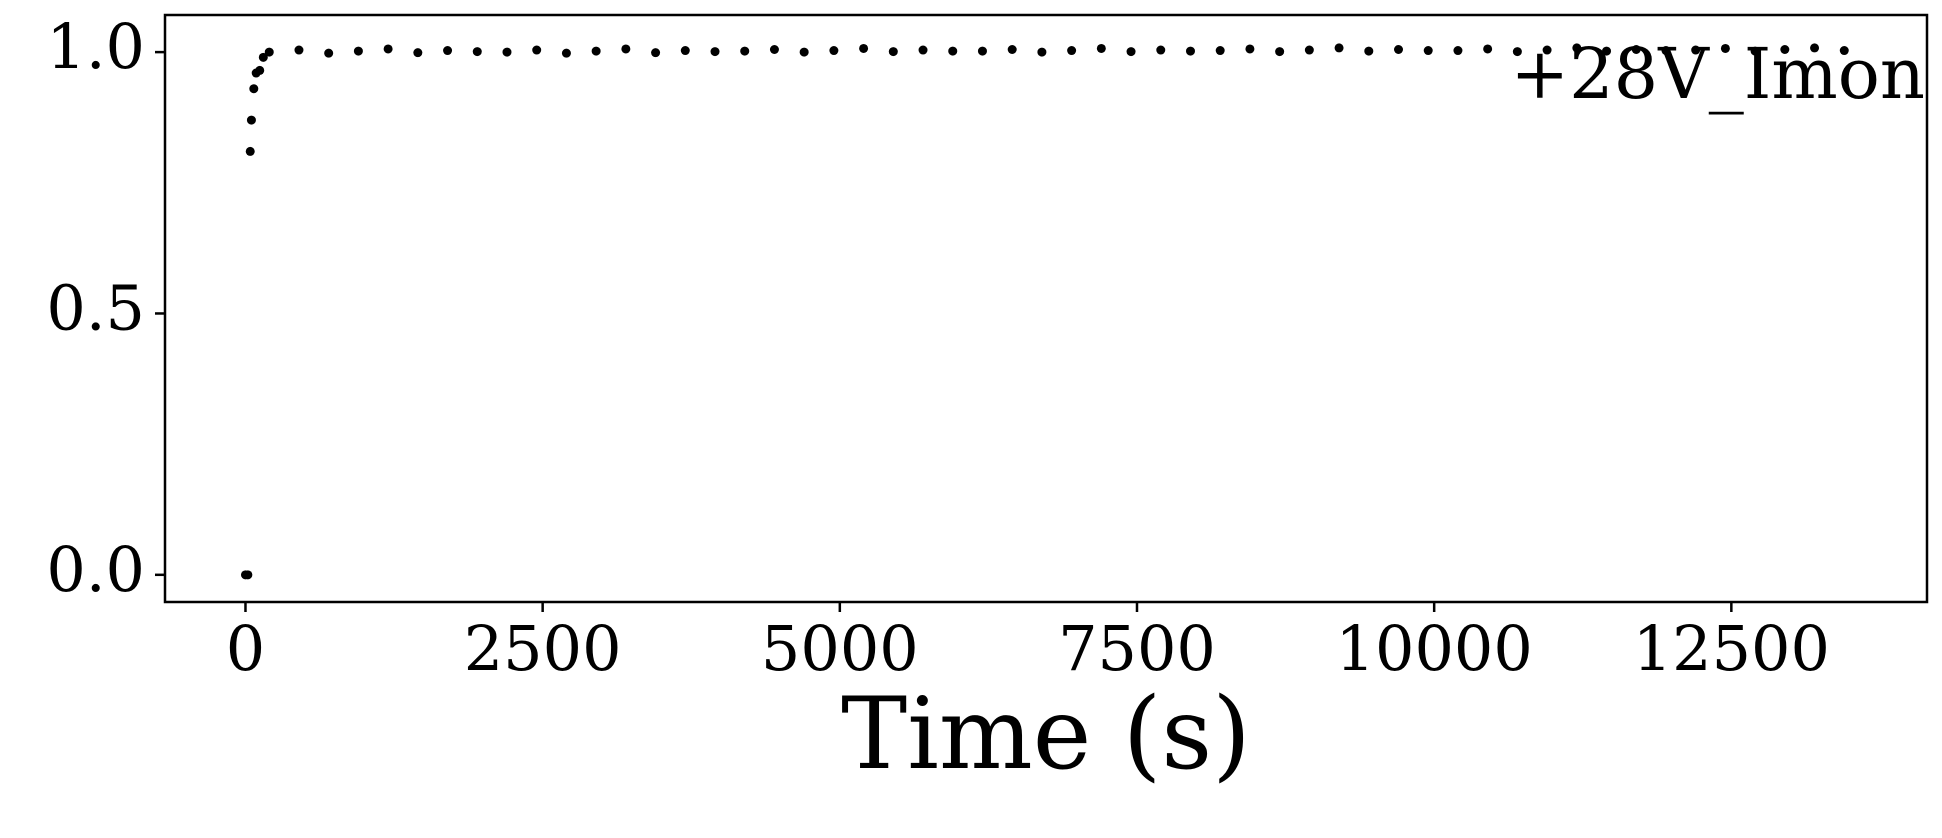 The height and width of the screenshot is (838, 1942). I want to click on annotation: +28V_Imon, so click(1717, 74).